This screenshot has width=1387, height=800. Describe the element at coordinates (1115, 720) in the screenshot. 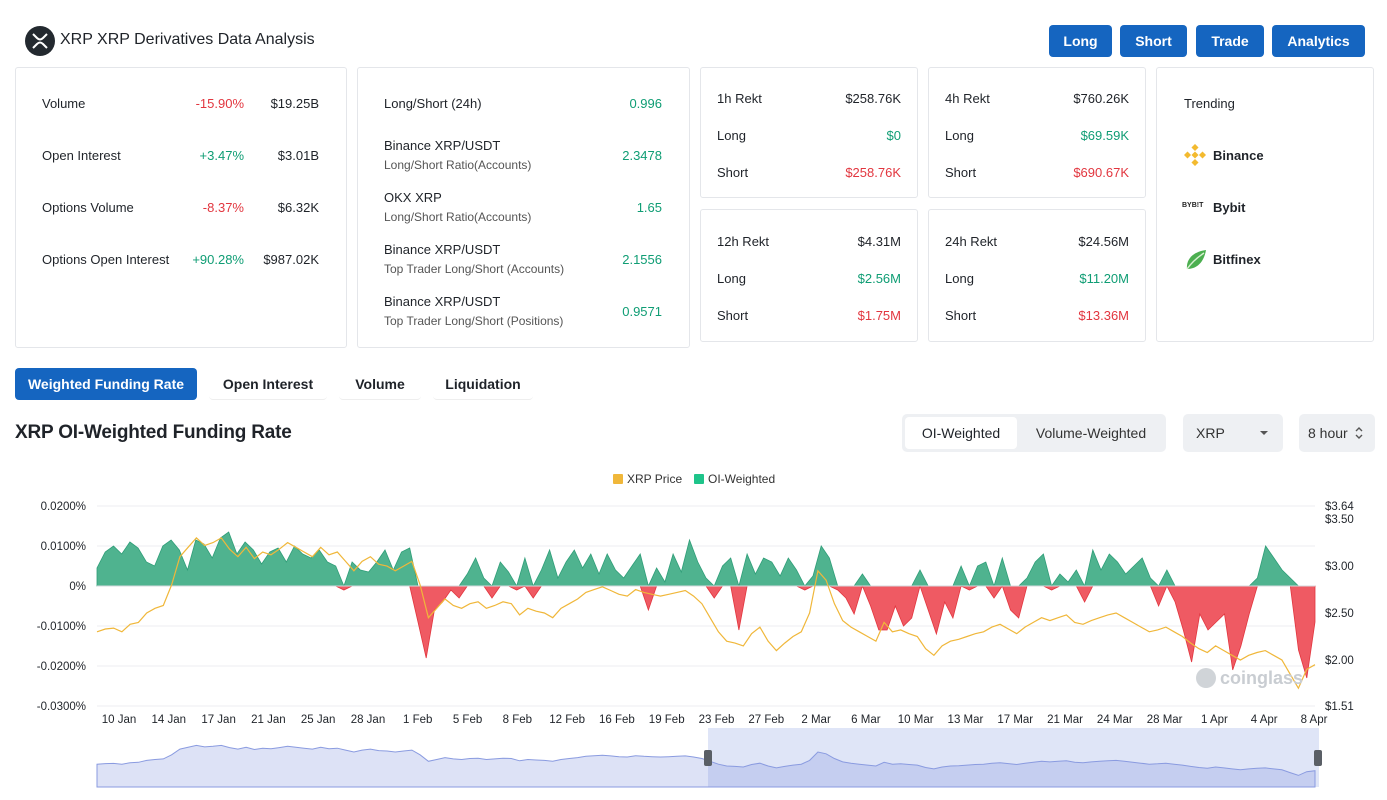

I see `x-tick: 24 Mar` at that location.